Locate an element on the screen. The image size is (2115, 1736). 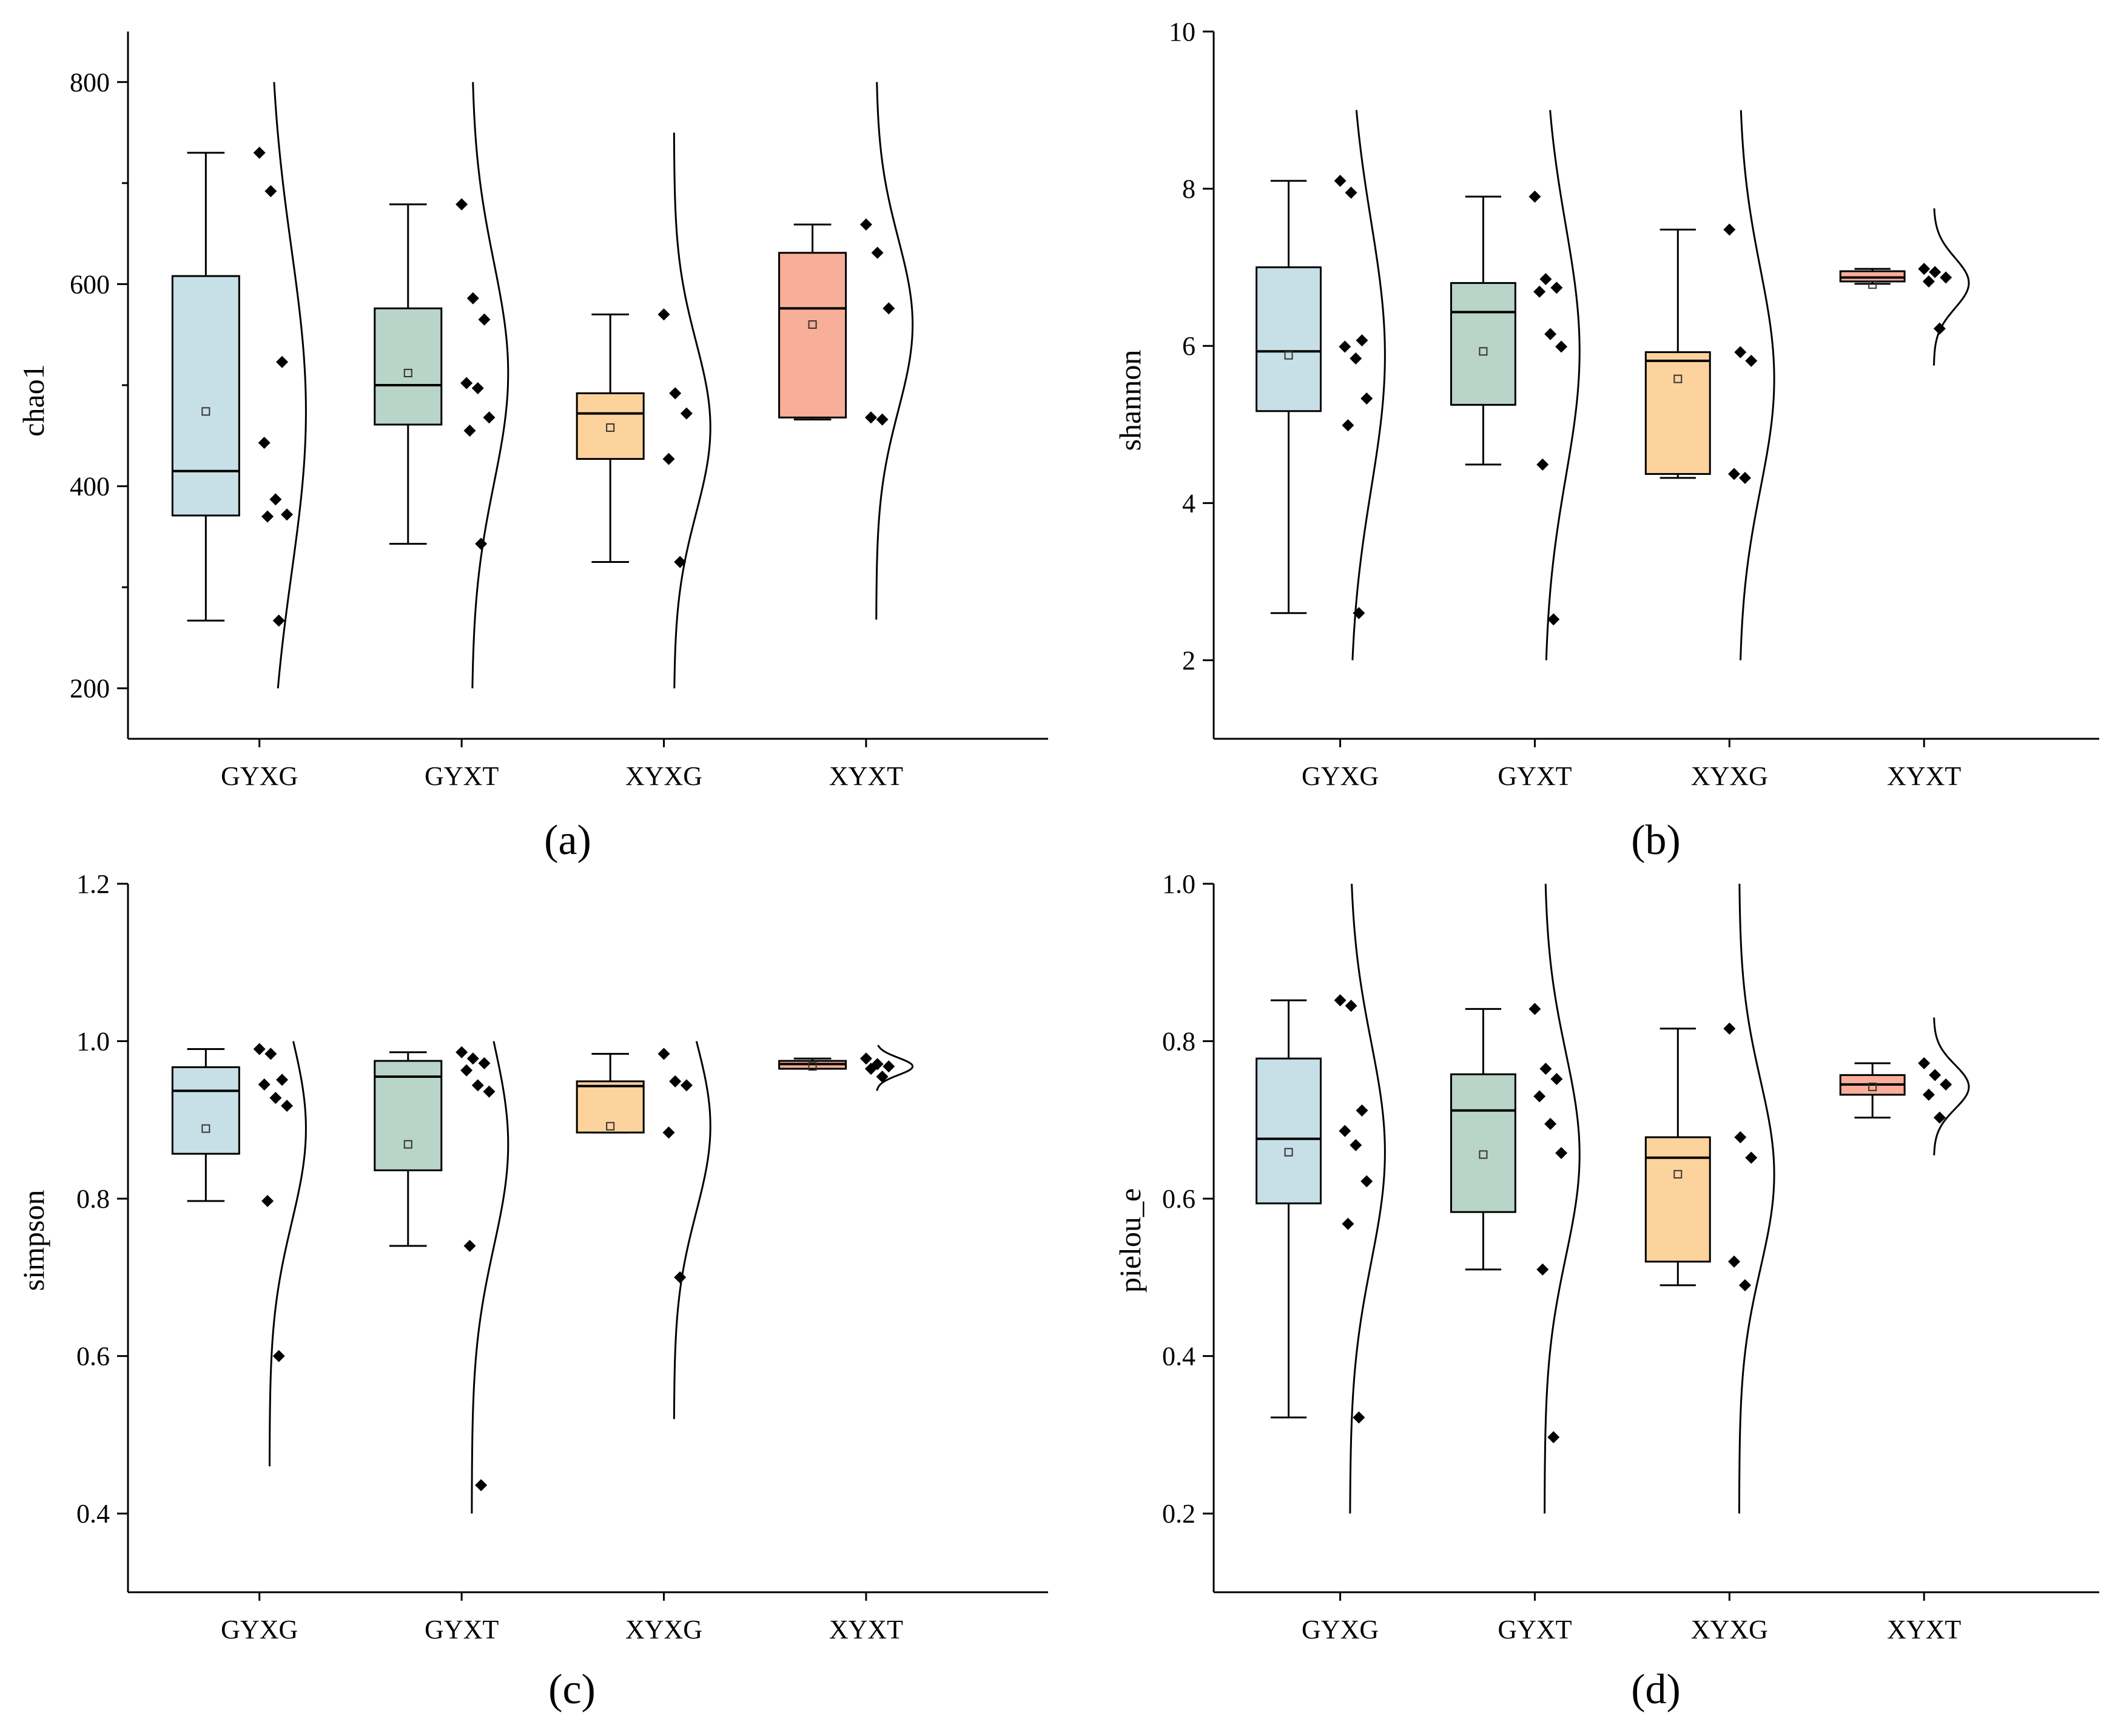
group-xyxg: XYXG is located at coordinates (643, 461).